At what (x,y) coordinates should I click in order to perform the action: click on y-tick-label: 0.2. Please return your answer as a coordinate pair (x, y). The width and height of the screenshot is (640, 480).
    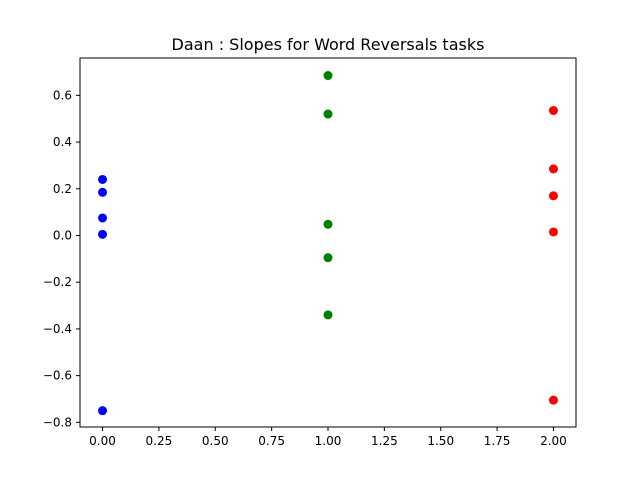
    Looking at the image, I should click on (62, 189).